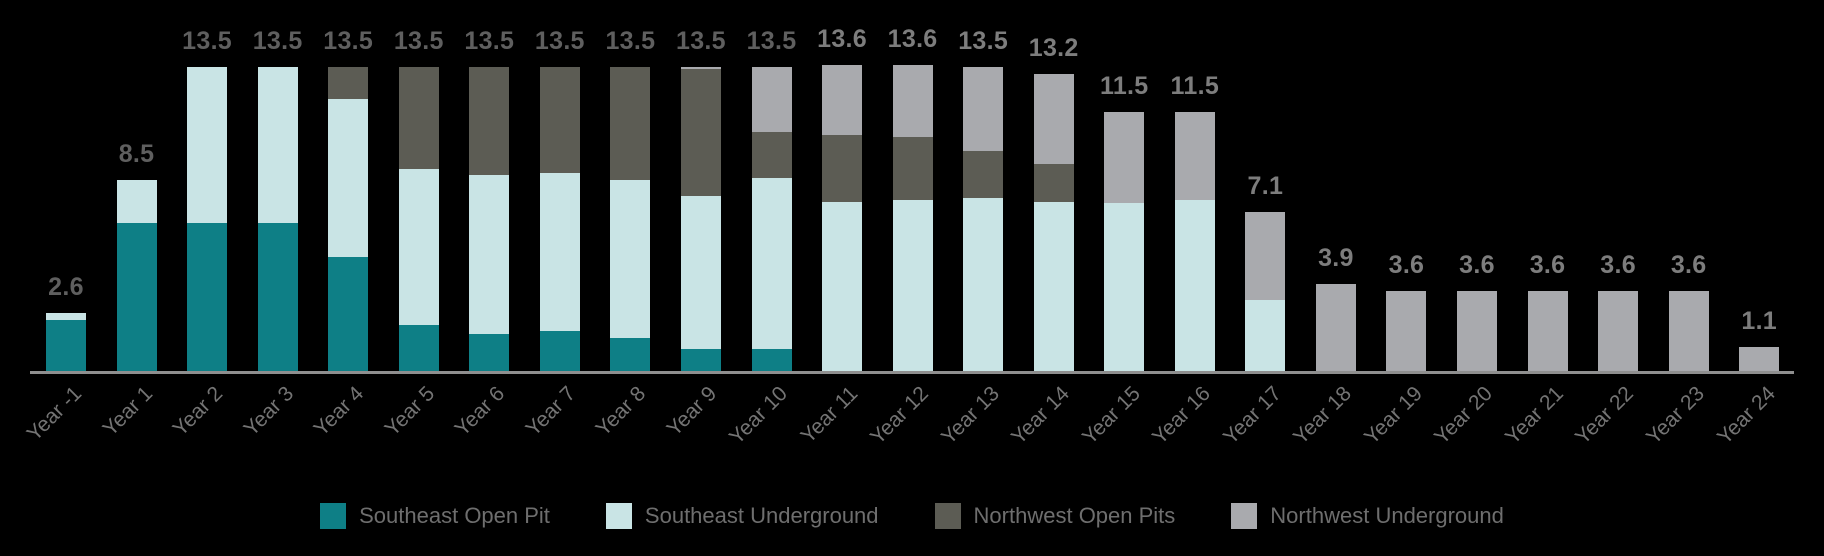 The width and height of the screenshot is (1824, 556). I want to click on x-tick-label: Year 24, so click(1746, 415).